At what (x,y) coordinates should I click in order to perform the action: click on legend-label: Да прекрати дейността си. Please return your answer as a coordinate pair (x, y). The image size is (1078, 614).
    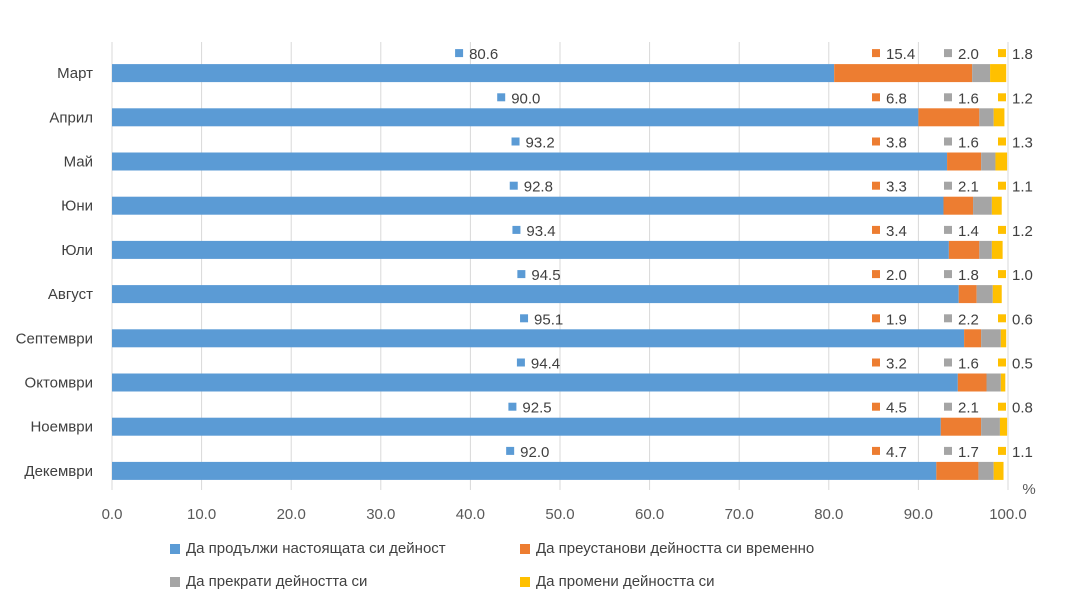
    Looking at the image, I should click on (277, 581).